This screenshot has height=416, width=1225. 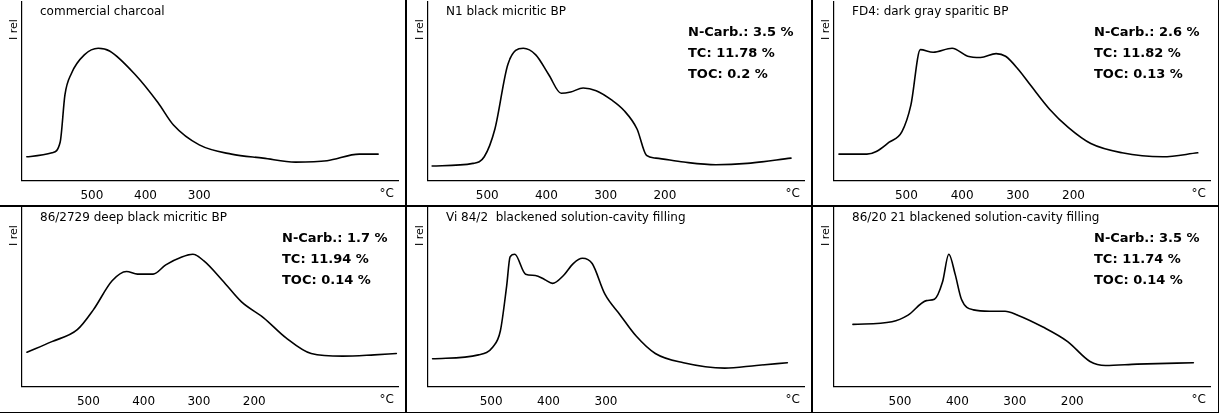 I want to click on annotation: TC: 11.74 %, so click(x=1137, y=258).